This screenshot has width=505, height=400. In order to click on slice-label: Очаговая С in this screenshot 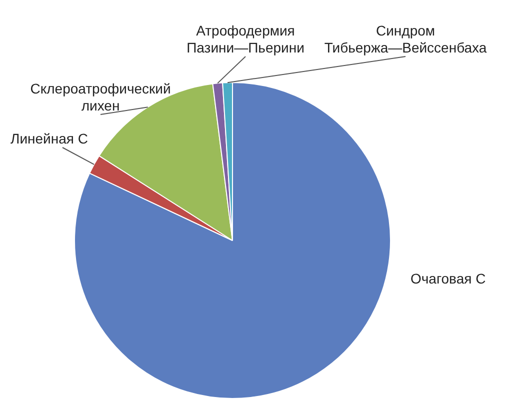, I will do `click(448, 278)`.